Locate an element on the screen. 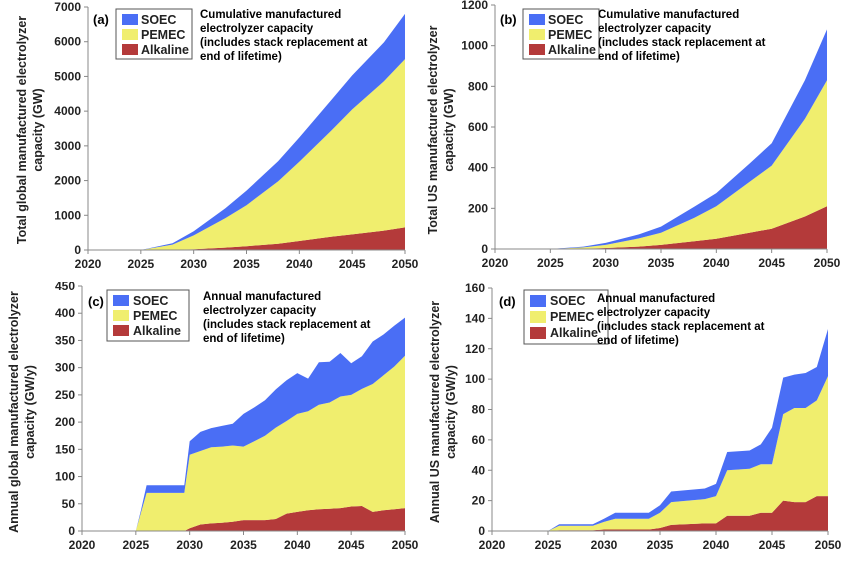 This screenshot has width=850, height=565. y-tick-label: 400 is located at coordinates (478, 168).